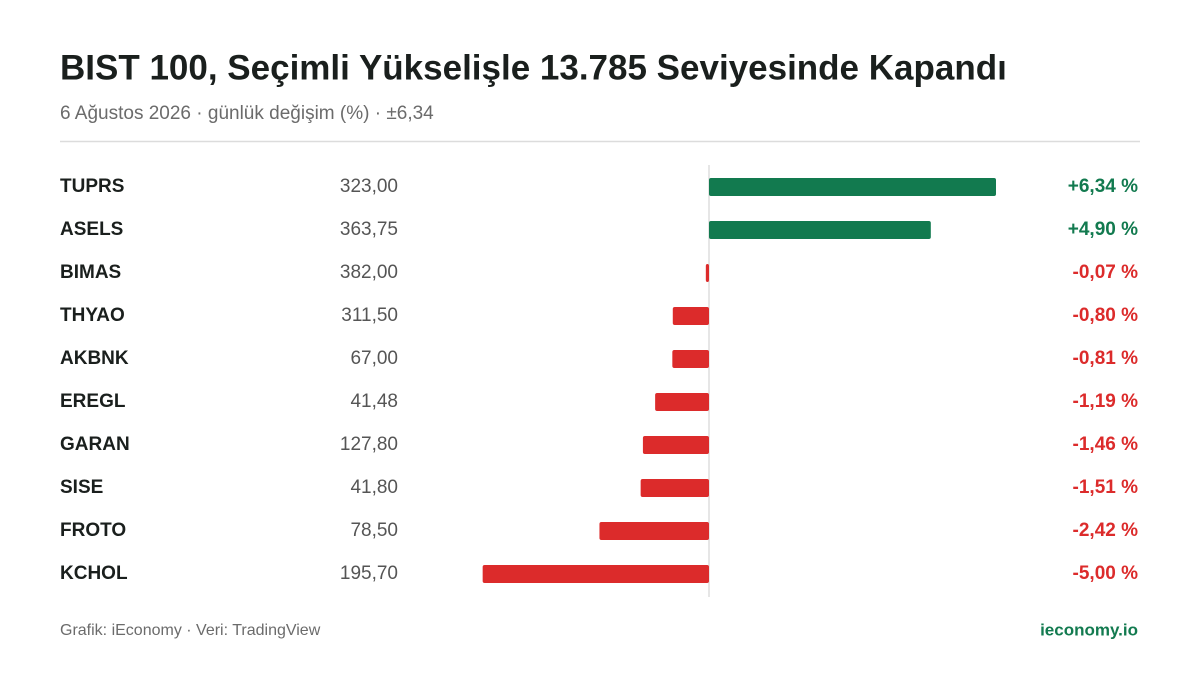 This screenshot has height=680, width=1200. I want to click on price: 67,00, so click(374, 358).